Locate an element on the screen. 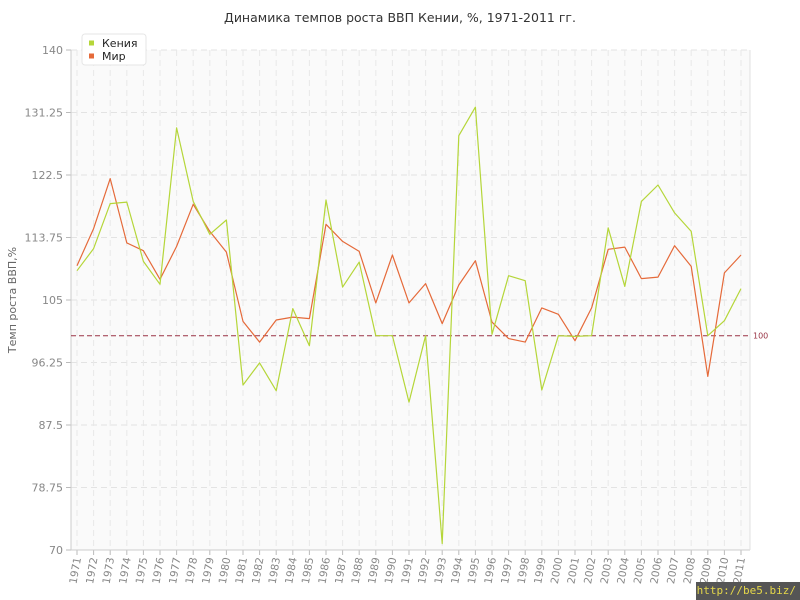  x-tick-label: 1975 is located at coordinates (142, 570).